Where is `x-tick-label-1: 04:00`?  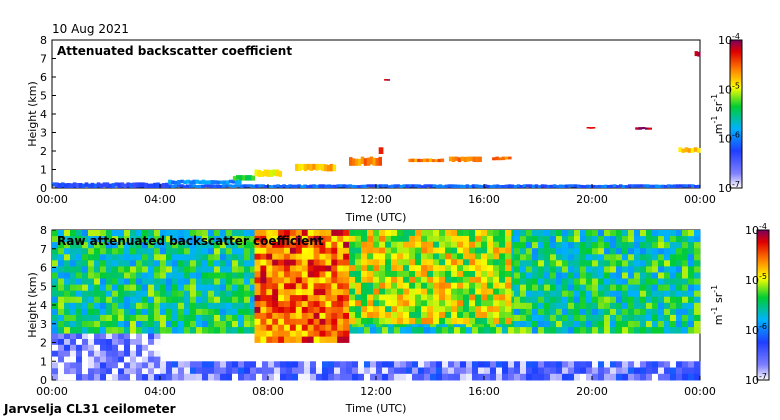 x-tick-label-1: 04:00 is located at coordinates (160, 391).